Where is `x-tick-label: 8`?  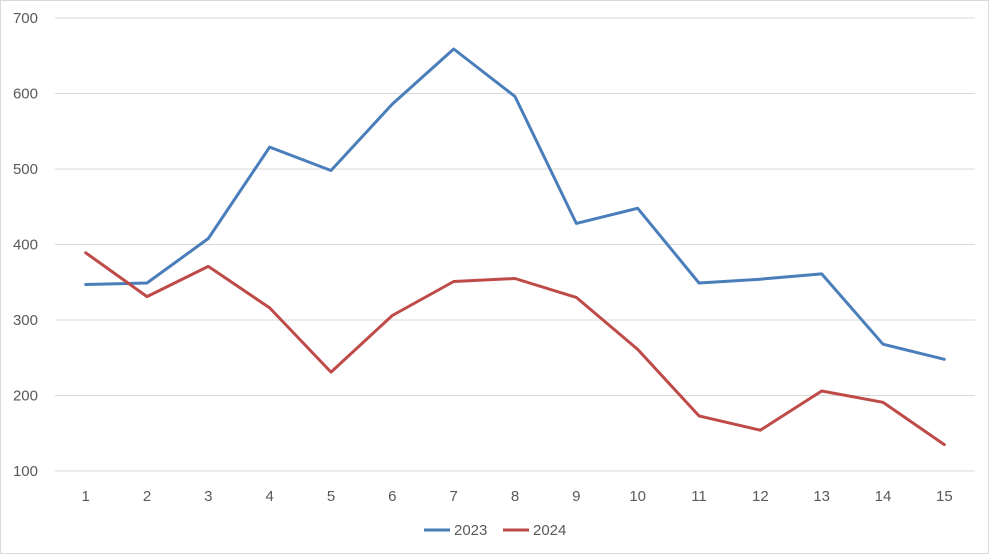 x-tick-label: 8 is located at coordinates (515, 496).